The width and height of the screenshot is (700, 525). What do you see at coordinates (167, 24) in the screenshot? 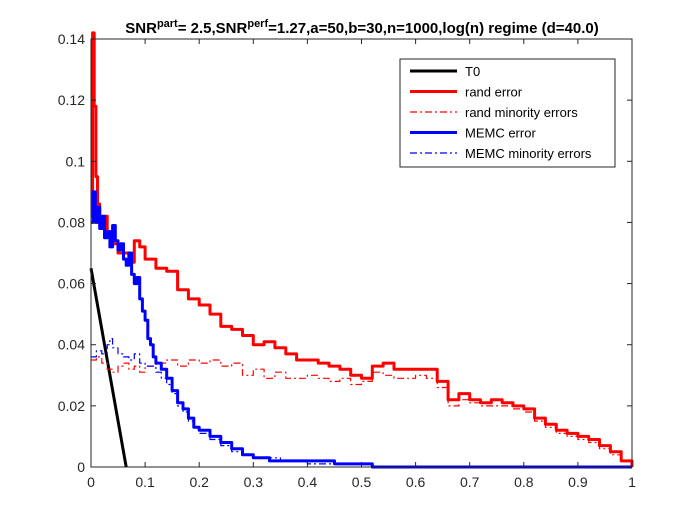
I see `title-superscript-1: part` at bounding box center [167, 24].